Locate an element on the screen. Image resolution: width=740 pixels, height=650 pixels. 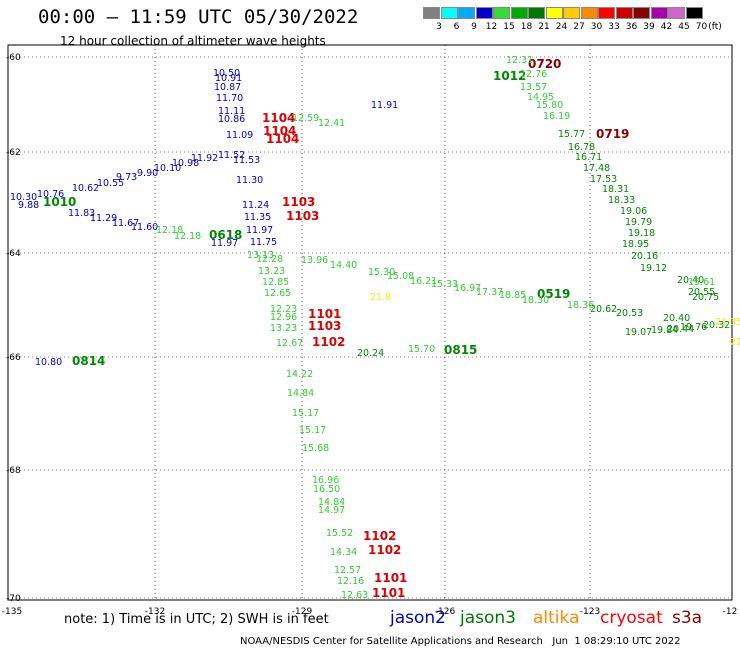
pass-time-label: 1101 is located at coordinates (390, 578).